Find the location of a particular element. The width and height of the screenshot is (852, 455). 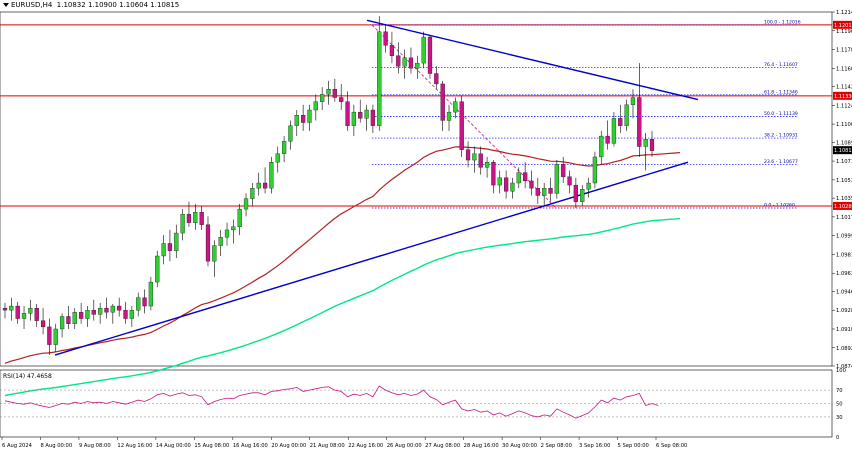

x-tick-label: 15 Aug 08:00 is located at coordinates (211, 446).